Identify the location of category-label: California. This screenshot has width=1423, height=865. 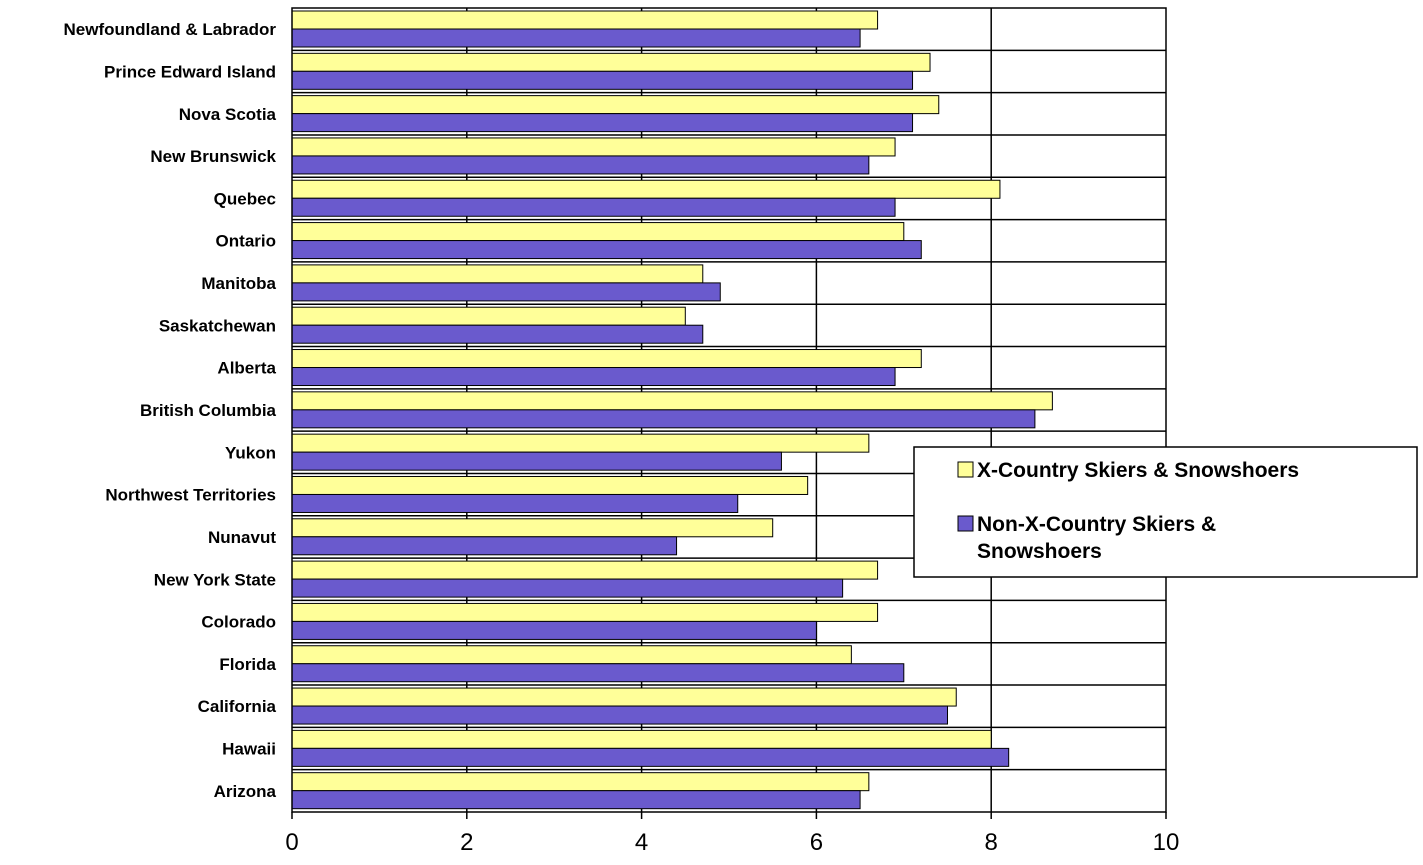
(237, 706).